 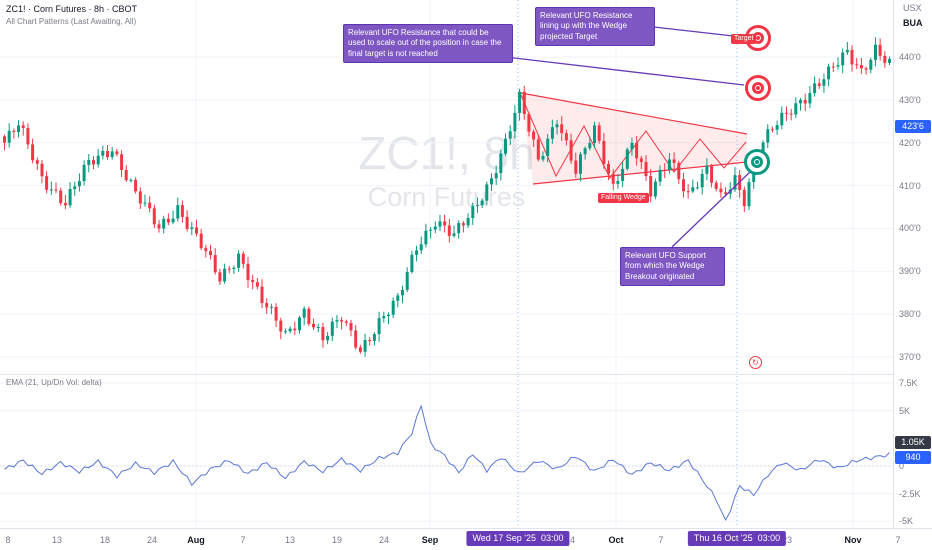 I want to click on delta-tick-label: 0, so click(x=902, y=465).